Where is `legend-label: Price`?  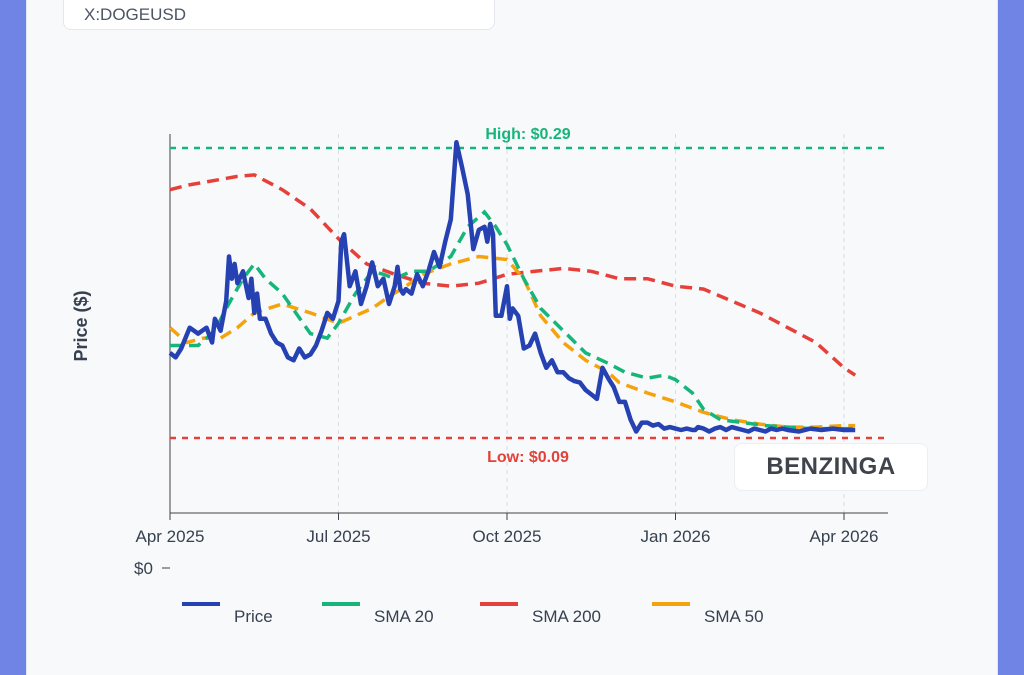
legend-label: Price is located at coordinates (253, 616).